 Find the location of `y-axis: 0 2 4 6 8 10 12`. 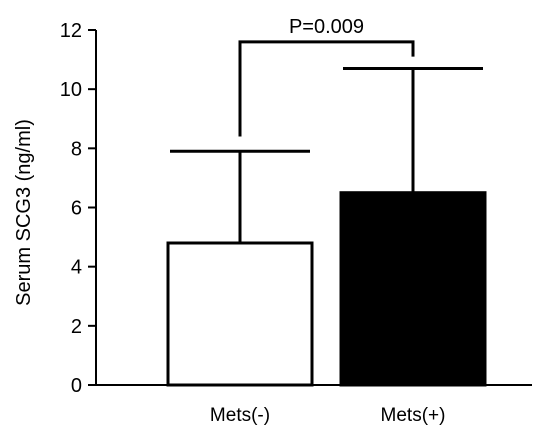

y-axis: 0 2 4 6 8 10 12 is located at coordinates (78, 208).